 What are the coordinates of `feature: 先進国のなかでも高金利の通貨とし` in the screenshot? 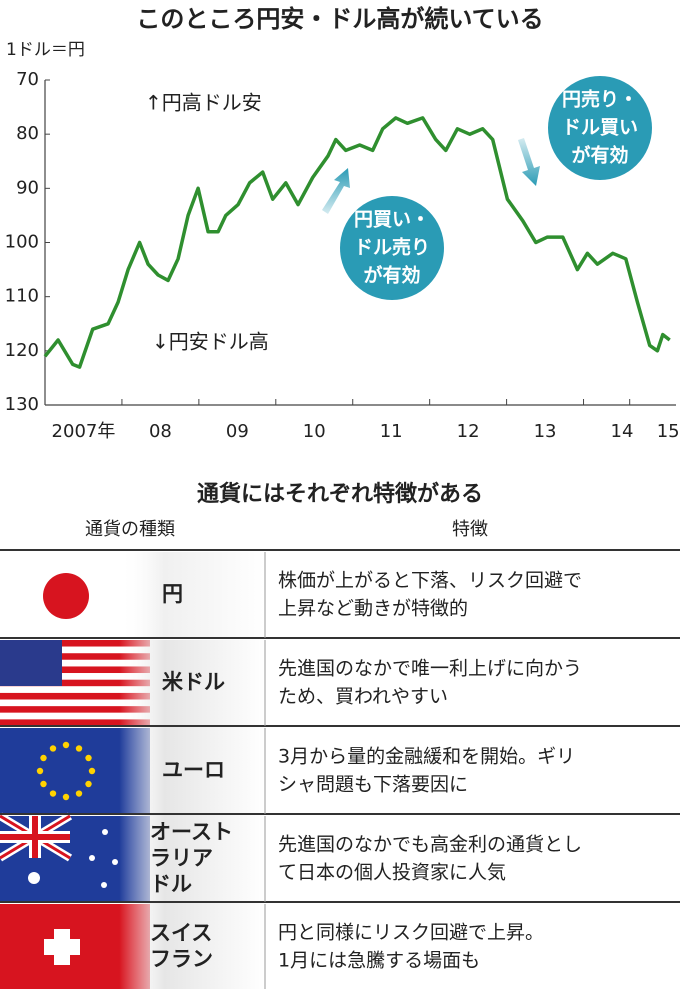 It's located at (430, 845).